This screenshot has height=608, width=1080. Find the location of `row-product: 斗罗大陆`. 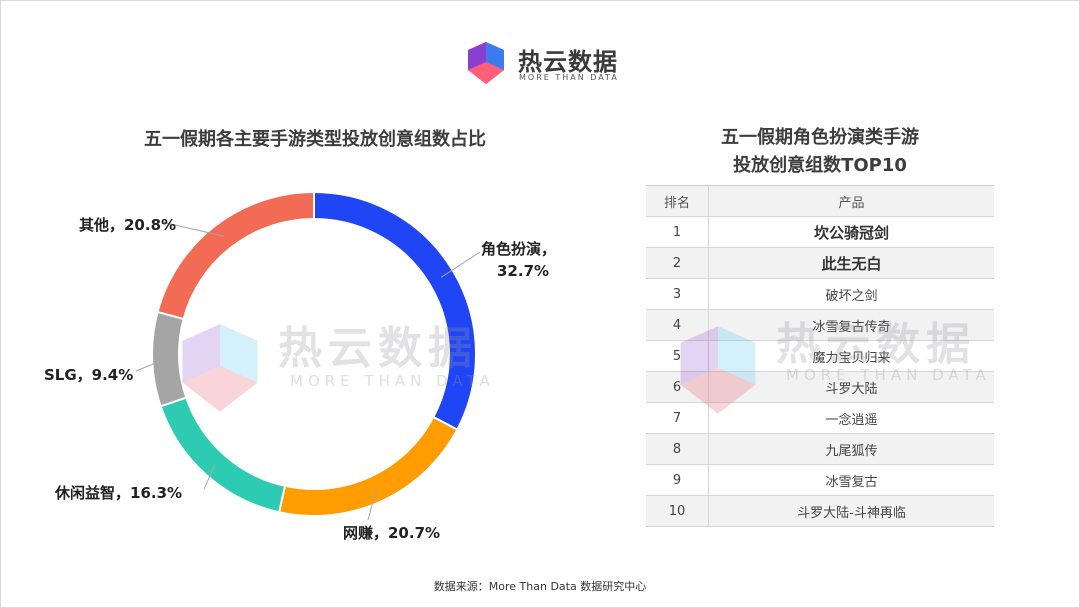

row-product: 斗罗大陆 is located at coordinates (851, 387).